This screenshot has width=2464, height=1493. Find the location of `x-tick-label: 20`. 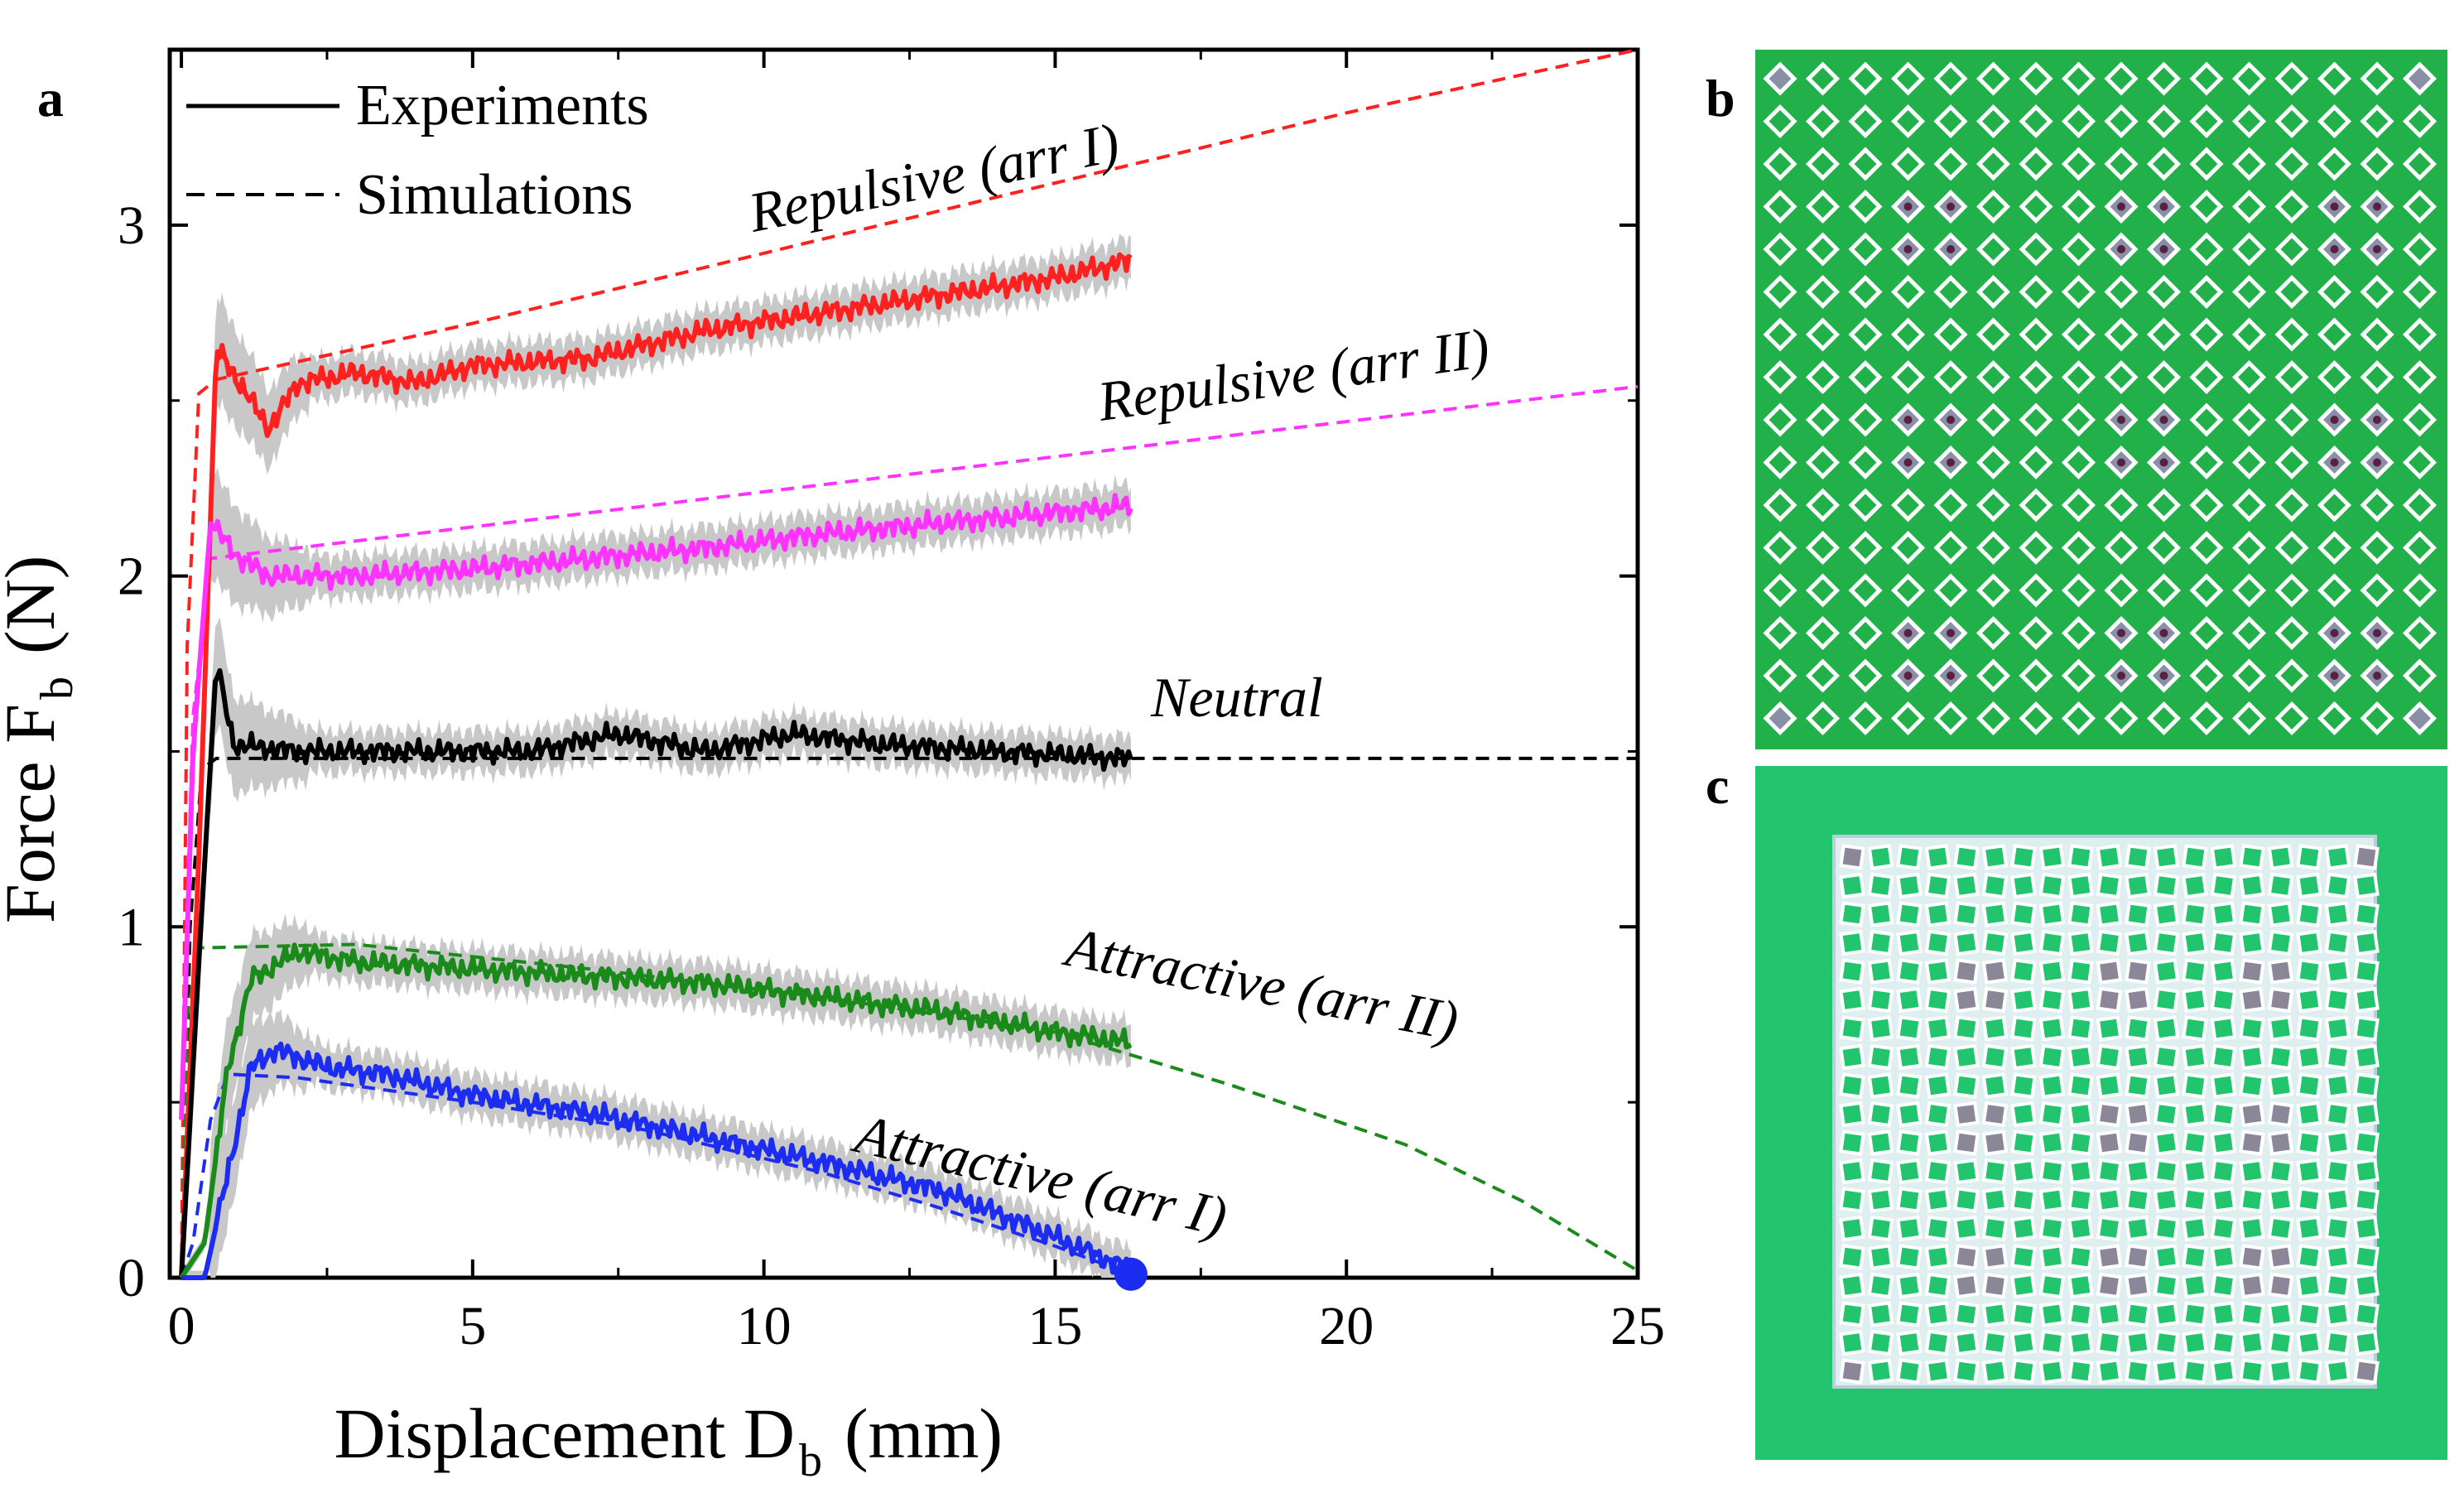

x-tick-label: 20 is located at coordinates (1346, 1326).